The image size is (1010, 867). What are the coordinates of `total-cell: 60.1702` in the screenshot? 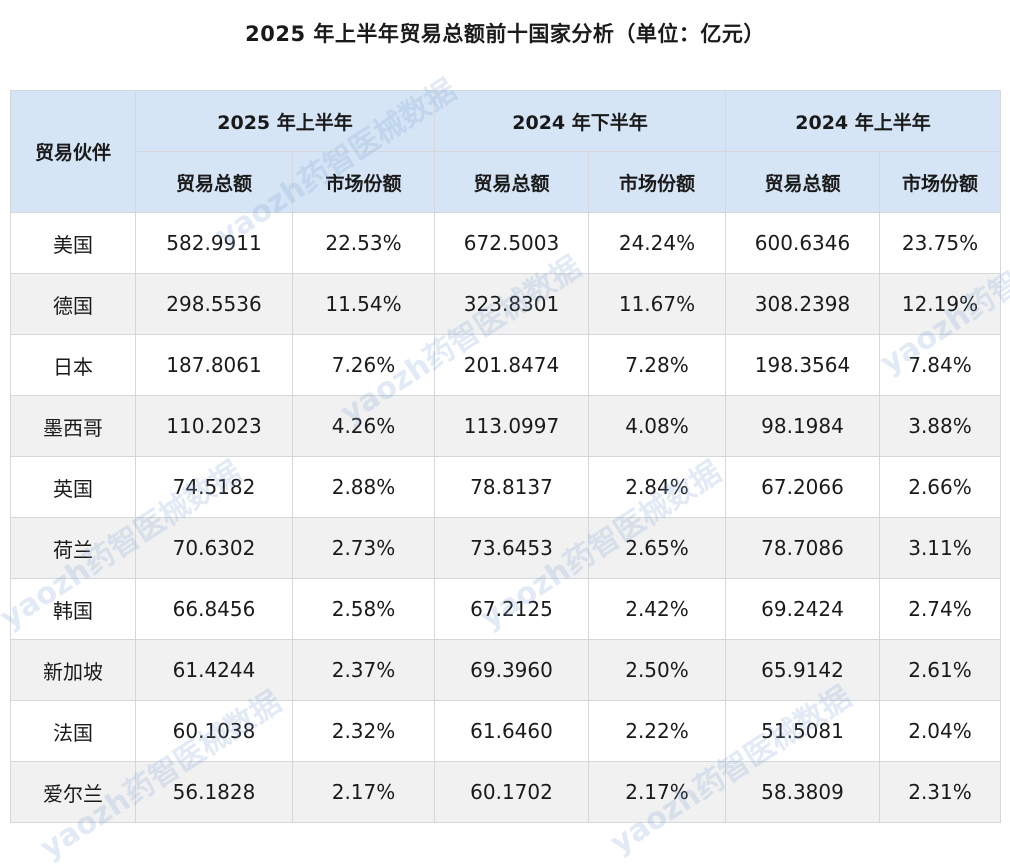 It's located at (511, 792).